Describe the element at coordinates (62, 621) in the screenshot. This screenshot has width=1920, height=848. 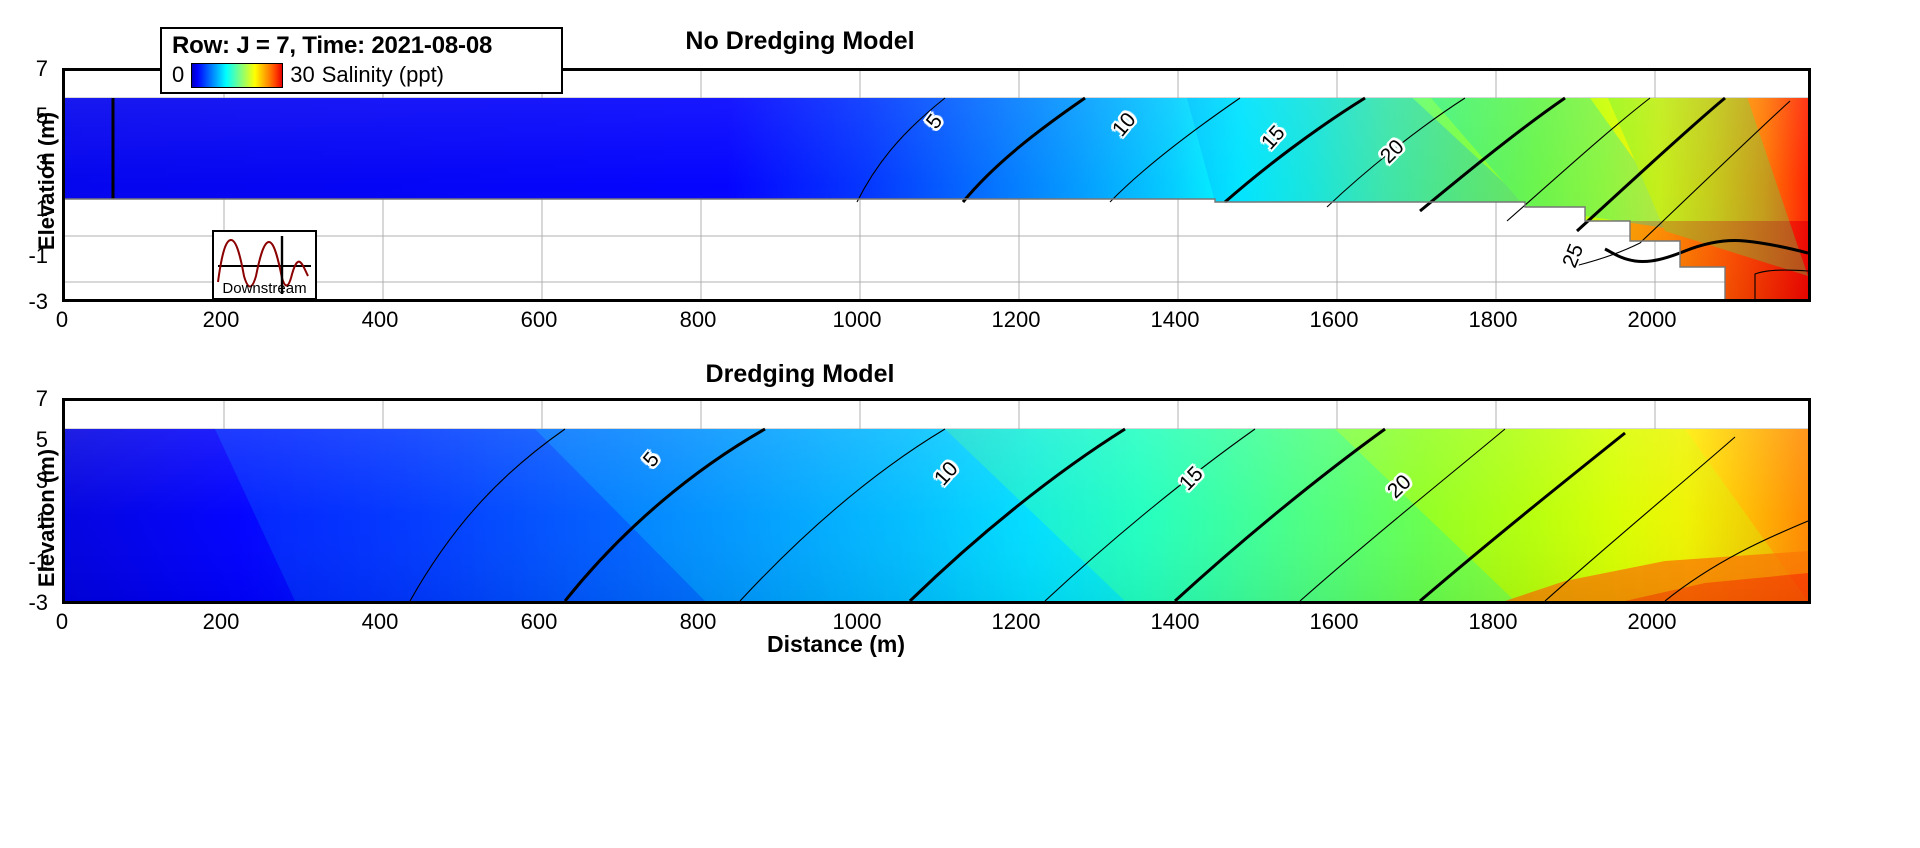
I see `xtick-bottom-0: 0` at that location.